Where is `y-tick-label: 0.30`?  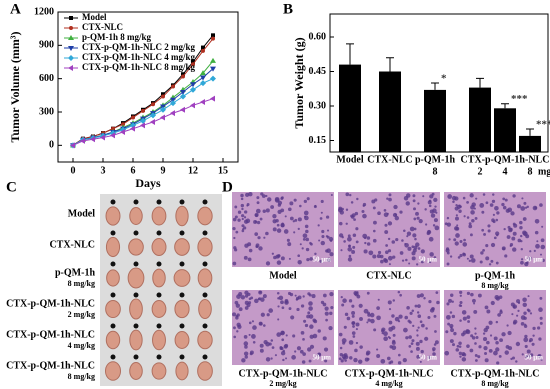 y-tick-label: 0.30 is located at coordinates (318, 105).